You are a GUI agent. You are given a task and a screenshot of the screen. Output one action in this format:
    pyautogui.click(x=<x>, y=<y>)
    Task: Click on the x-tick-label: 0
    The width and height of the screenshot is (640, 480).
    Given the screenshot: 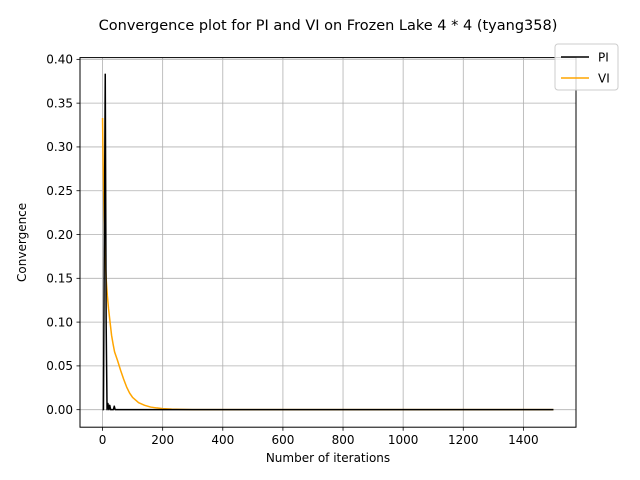 What is the action you would take?
    pyautogui.click(x=103, y=440)
    